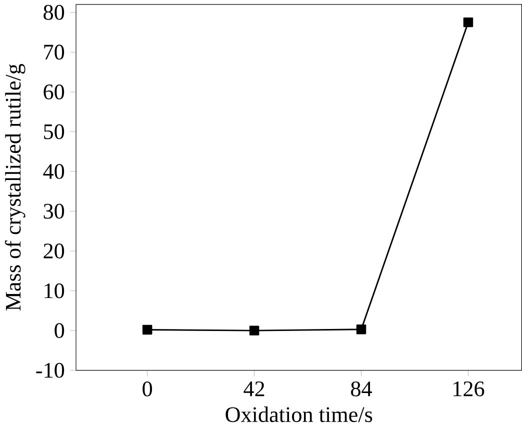 This screenshot has height=427, width=522. I want to click on y-tick-label: 10, so click(54, 290).